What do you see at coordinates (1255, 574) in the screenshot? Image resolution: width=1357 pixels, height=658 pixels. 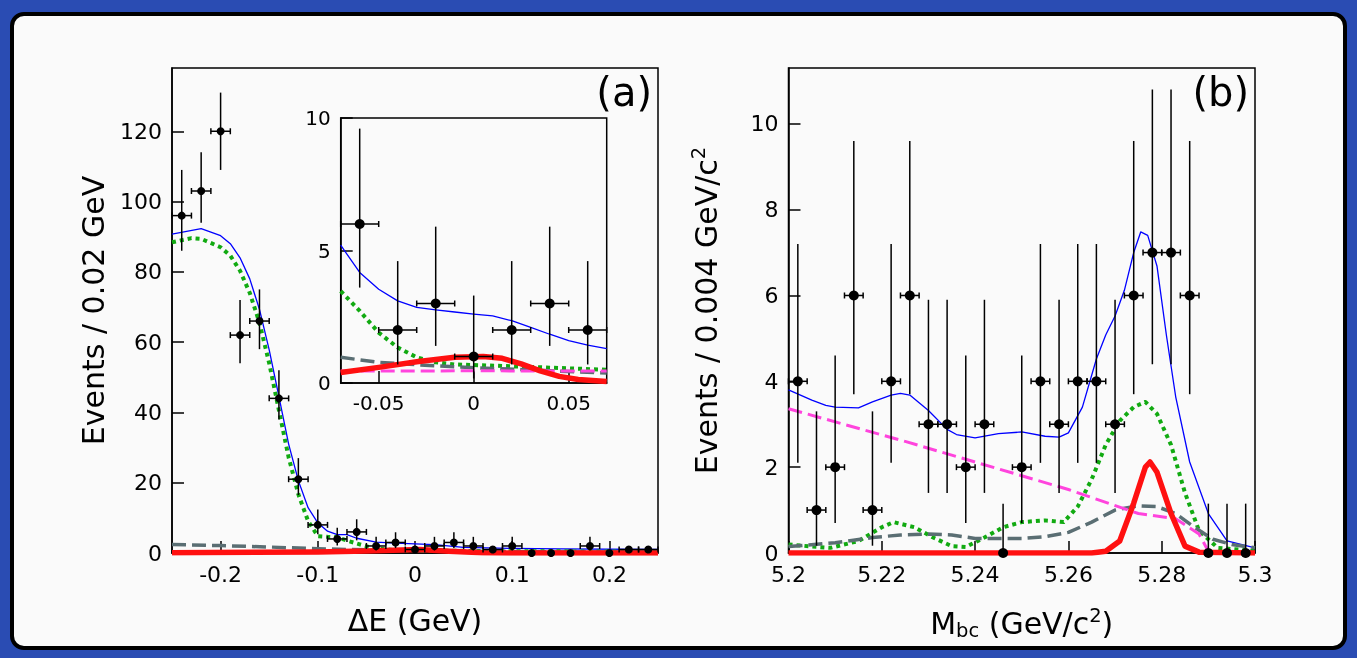 I see `x-tick-label: 5.3` at bounding box center [1255, 574].